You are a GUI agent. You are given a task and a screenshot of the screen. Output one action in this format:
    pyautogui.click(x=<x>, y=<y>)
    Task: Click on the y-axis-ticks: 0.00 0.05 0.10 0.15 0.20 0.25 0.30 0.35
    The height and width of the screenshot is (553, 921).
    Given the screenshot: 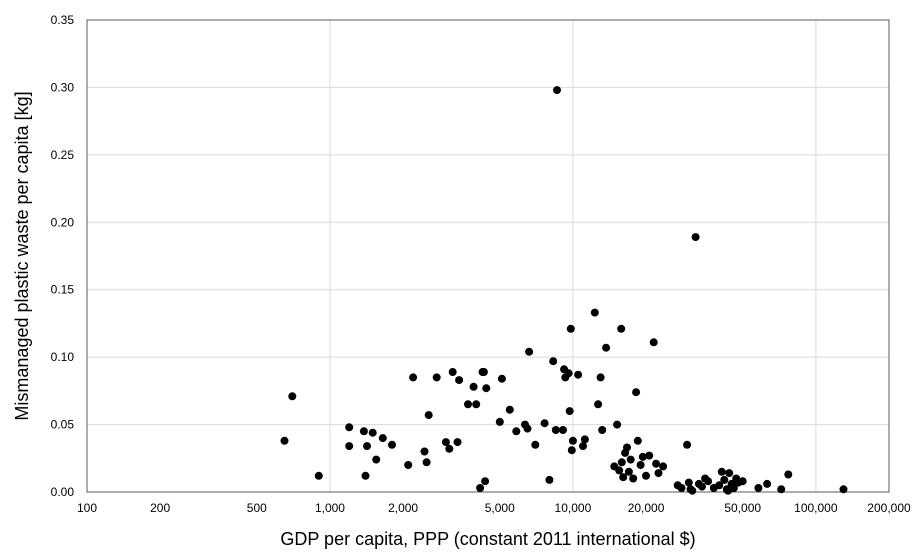 What is the action you would take?
    pyautogui.click(x=63, y=256)
    